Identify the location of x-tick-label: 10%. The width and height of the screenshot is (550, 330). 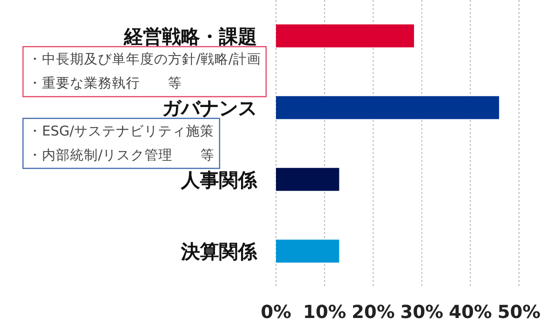
(324, 312).